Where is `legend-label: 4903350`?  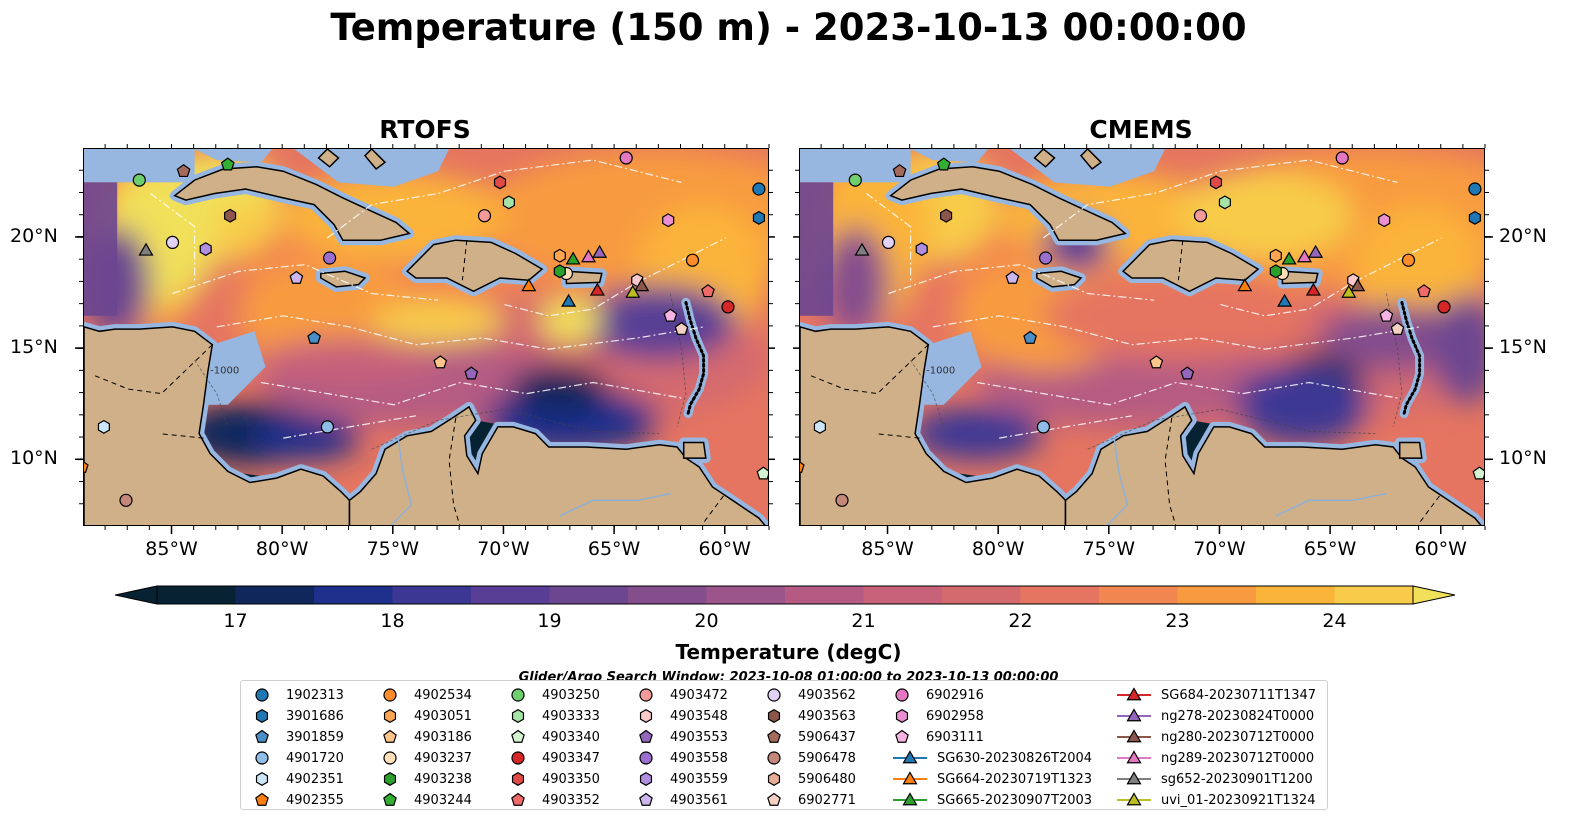 legend-label: 4903350 is located at coordinates (571, 779).